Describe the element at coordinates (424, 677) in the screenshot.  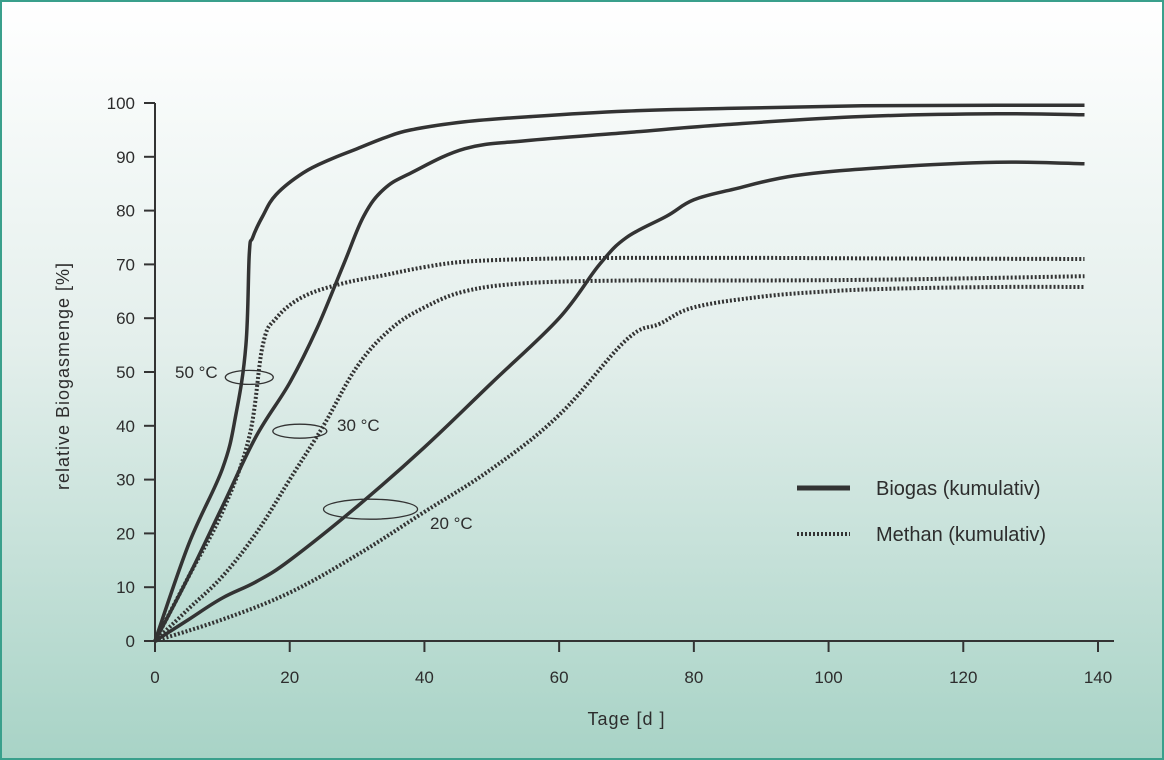
I see `x-tick-label: 40` at that location.